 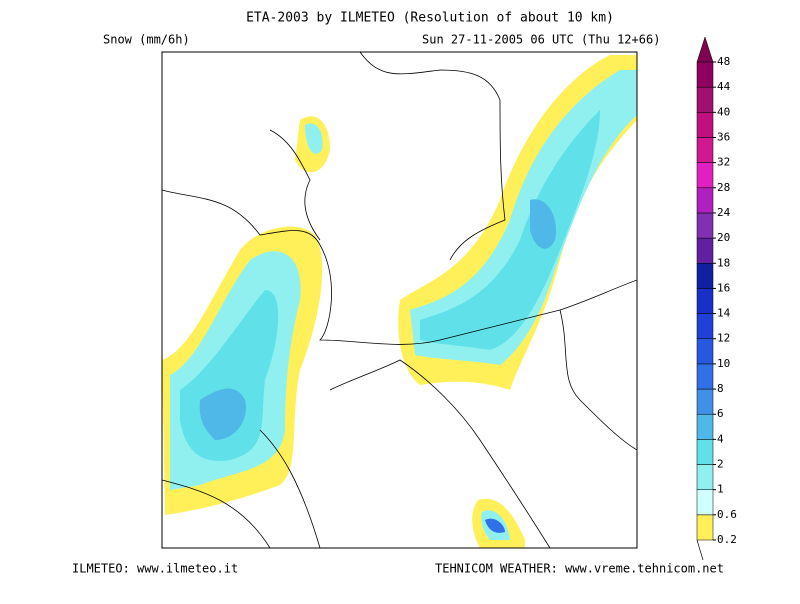 What do you see at coordinates (705, 49) in the screenshot?
I see `colorbar-arrow` at bounding box center [705, 49].